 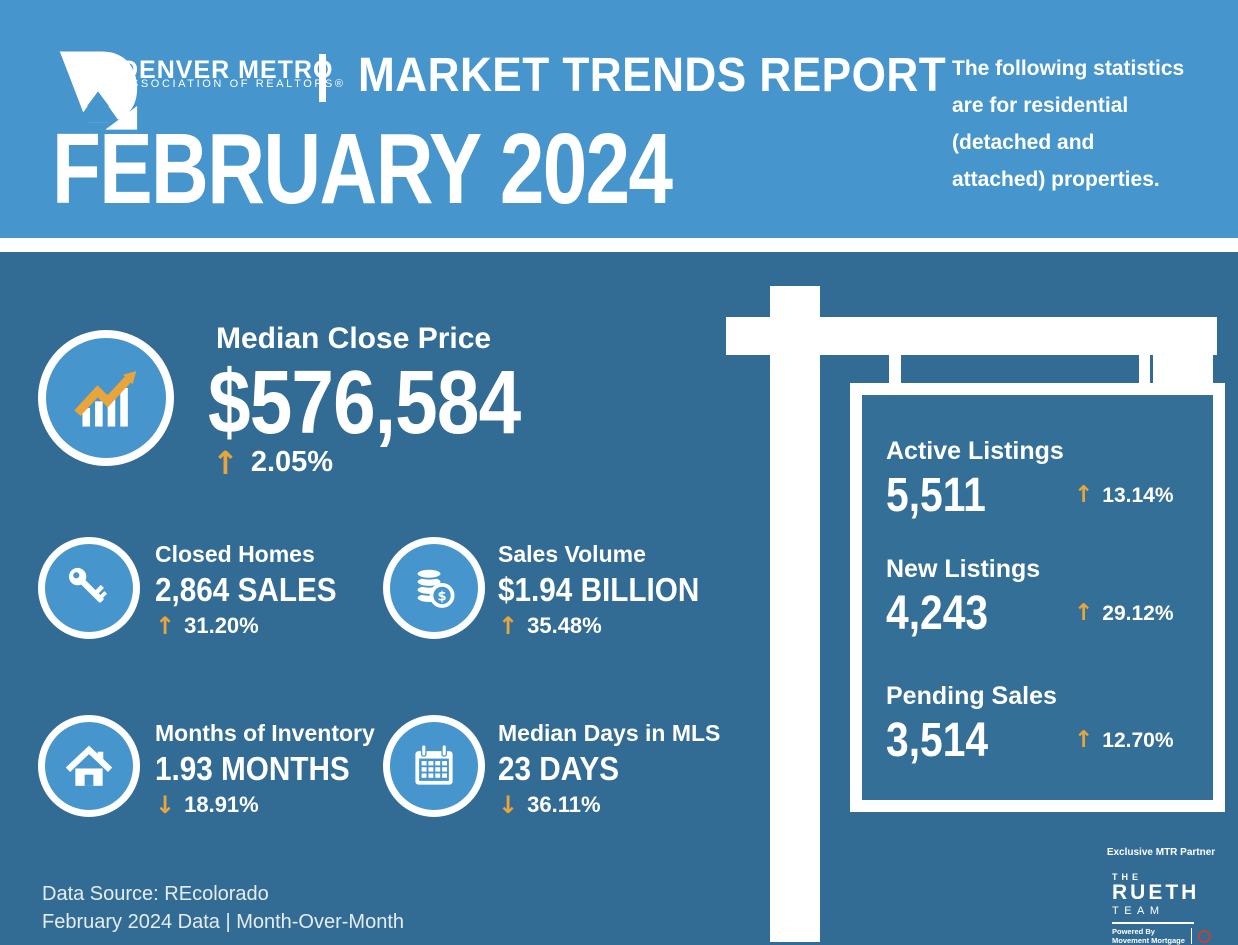 What do you see at coordinates (364, 403) in the screenshot?
I see `stat-value: $576,584` at bounding box center [364, 403].